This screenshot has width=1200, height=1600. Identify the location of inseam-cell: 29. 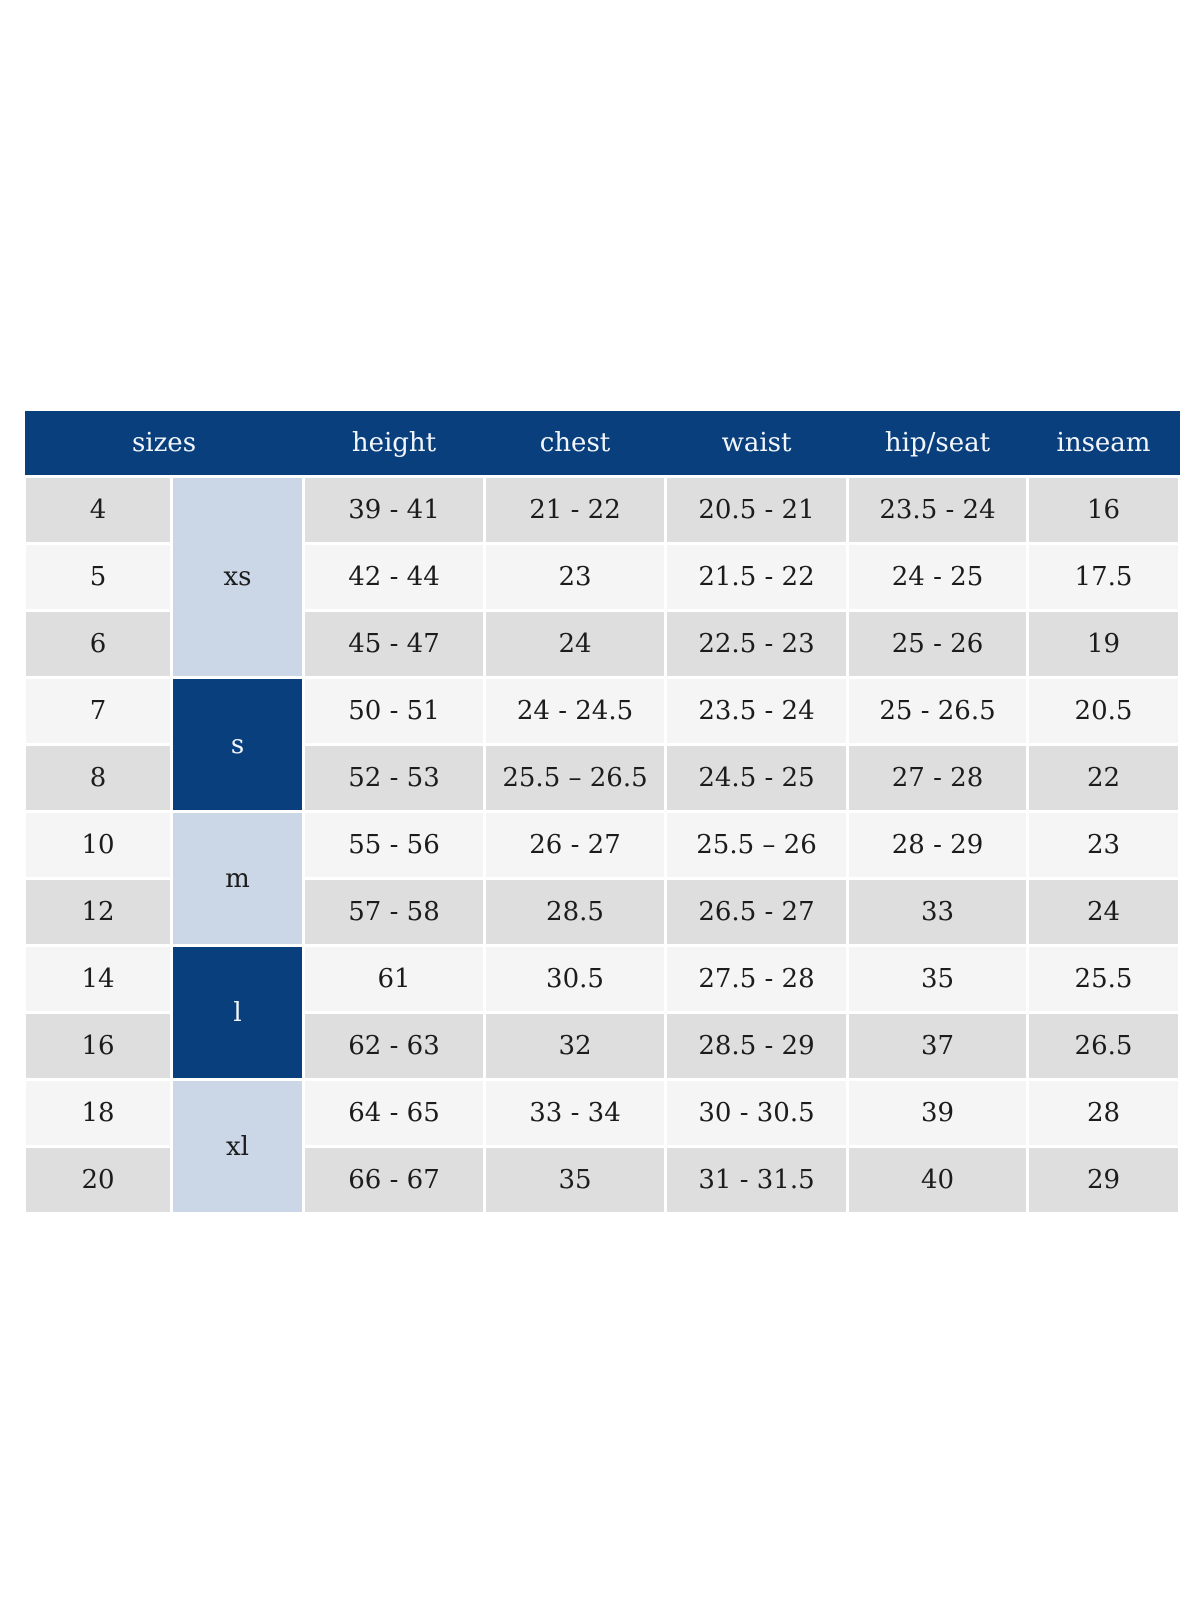
(1103, 1180).